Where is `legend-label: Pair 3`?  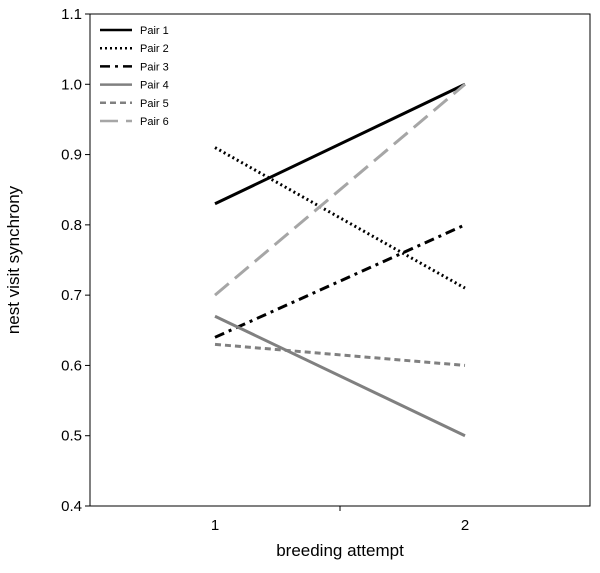 legend-label: Pair 3 is located at coordinates (154, 67).